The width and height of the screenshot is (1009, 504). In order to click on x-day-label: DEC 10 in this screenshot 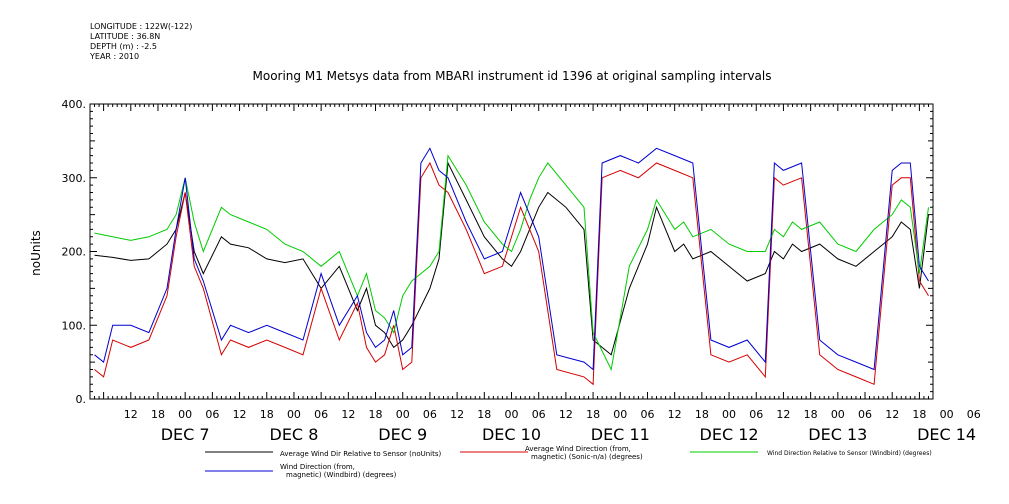, I will do `click(511, 434)`.